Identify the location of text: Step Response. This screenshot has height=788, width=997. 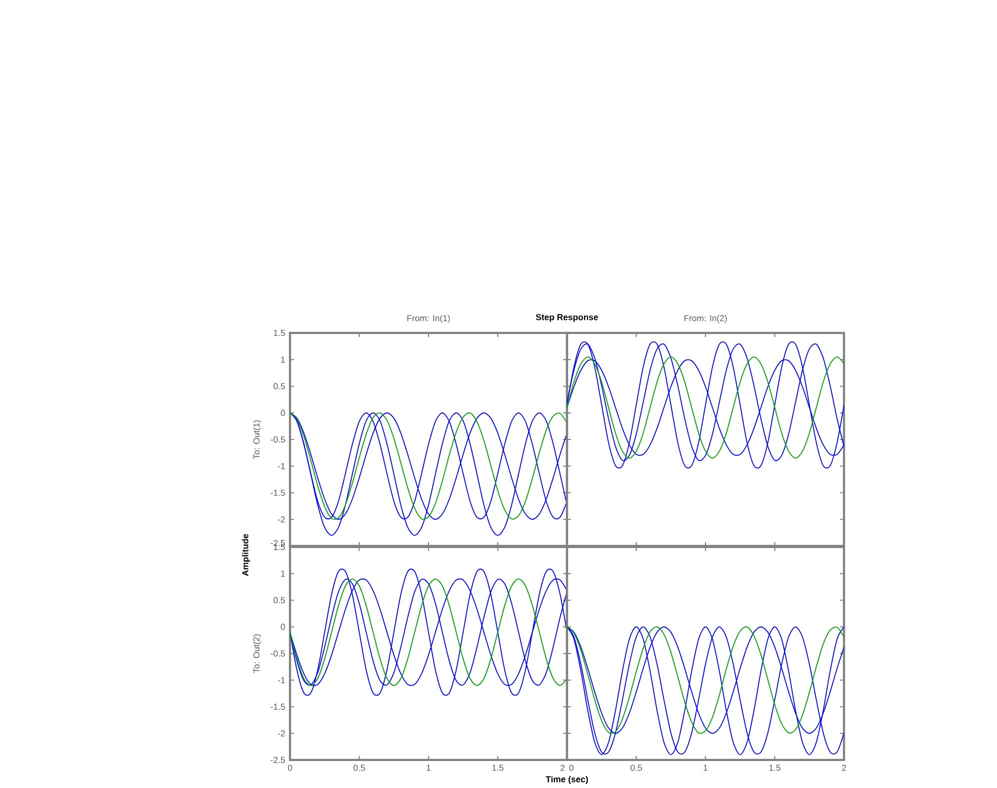
(567, 318).